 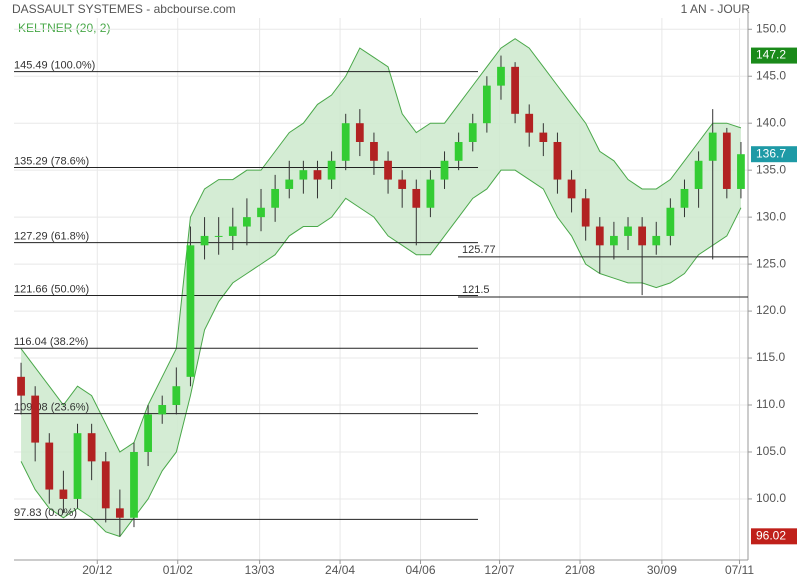 What do you see at coordinates (479, 250) in the screenshot?
I see `support-label: 125.77` at bounding box center [479, 250].